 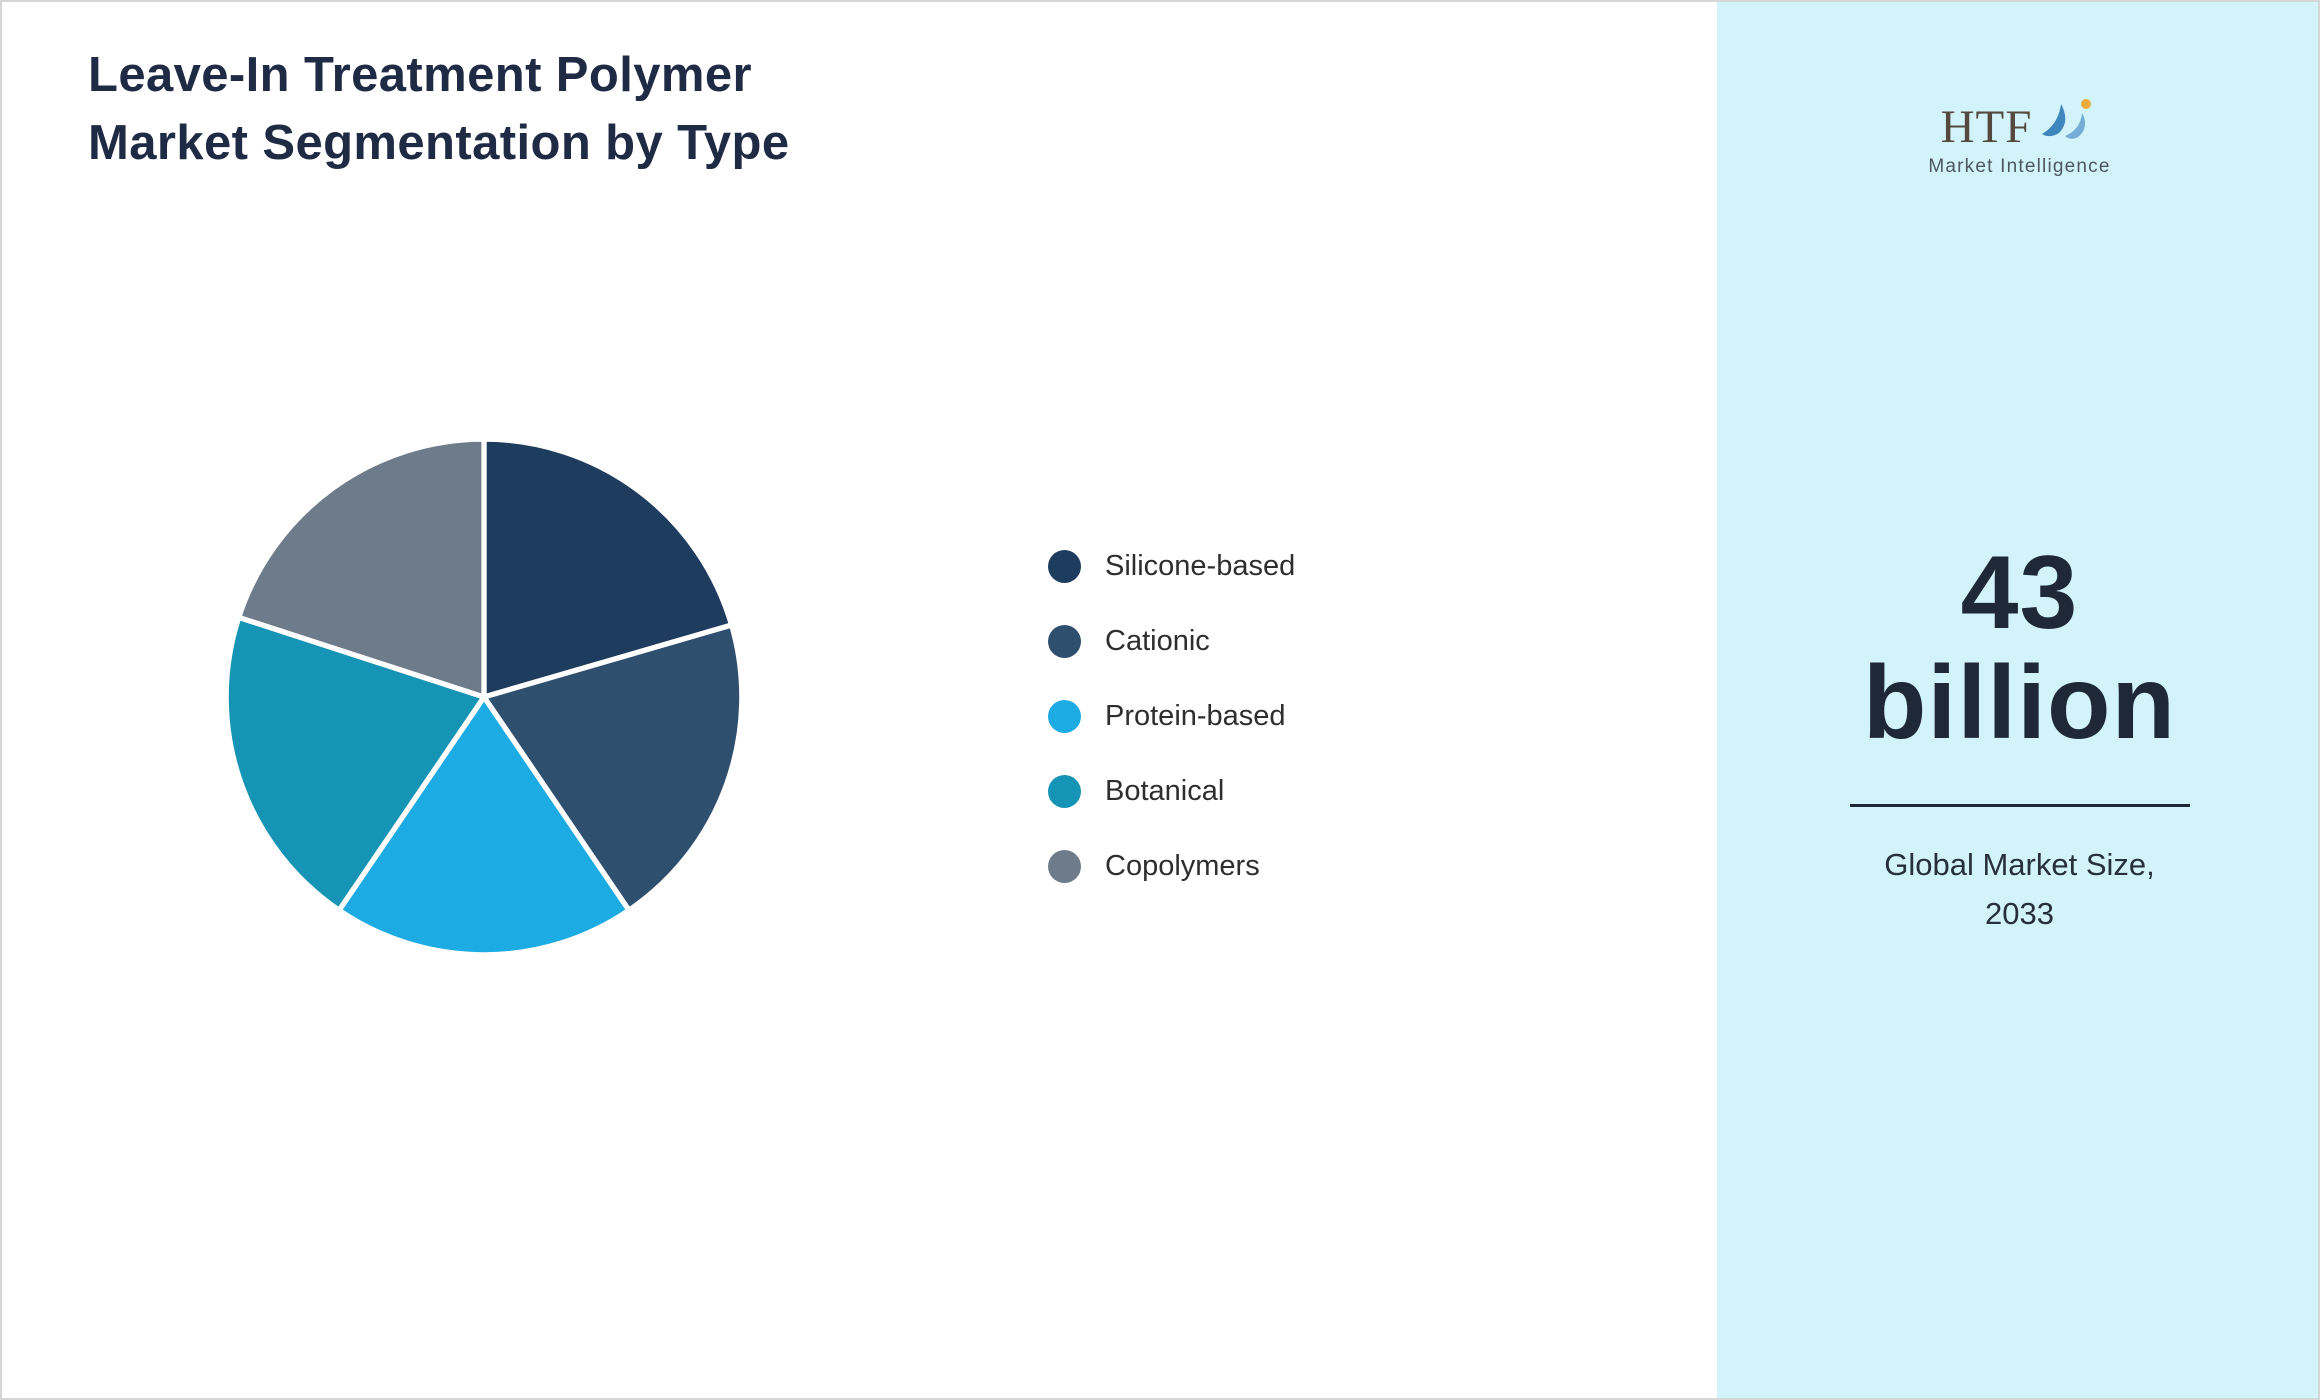 What do you see at coordinates (420, 75) in the screenshot?
I see `page-title-line-1: Leave-In Treatment Polymer` at bounding box center [420, 75].